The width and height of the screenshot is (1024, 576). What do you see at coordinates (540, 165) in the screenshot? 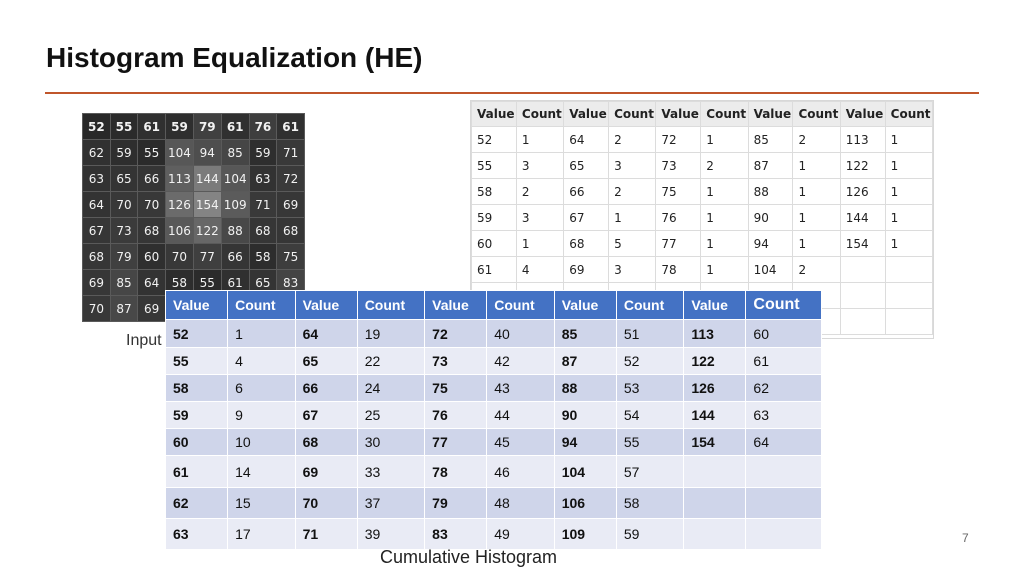
I see `histogram-cell: 3` at bounding box center [540, 165].